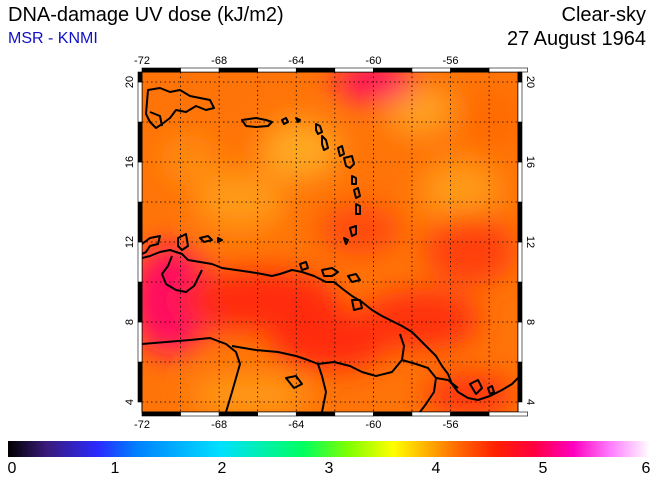  I want to click on colorbar-tick-label: 0, so click(12, 468).